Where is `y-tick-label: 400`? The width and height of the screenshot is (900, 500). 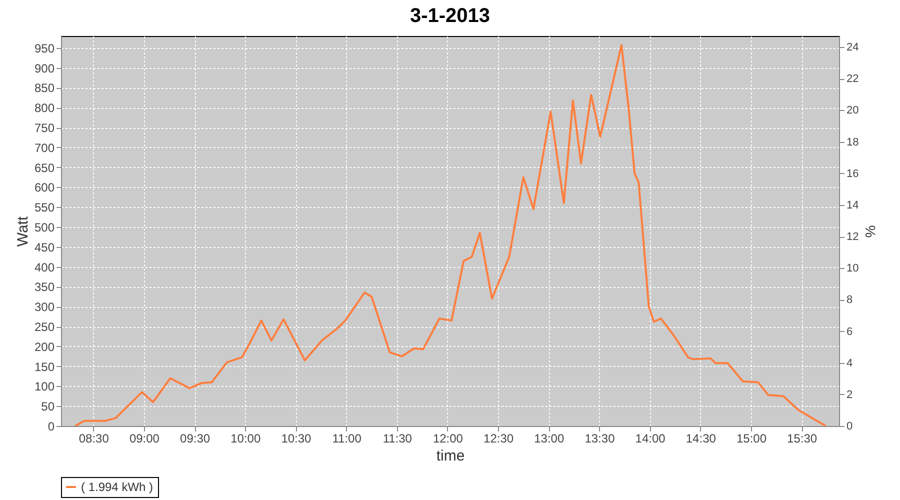 y-tick-label: 400 is located at coordinates (44, 267).